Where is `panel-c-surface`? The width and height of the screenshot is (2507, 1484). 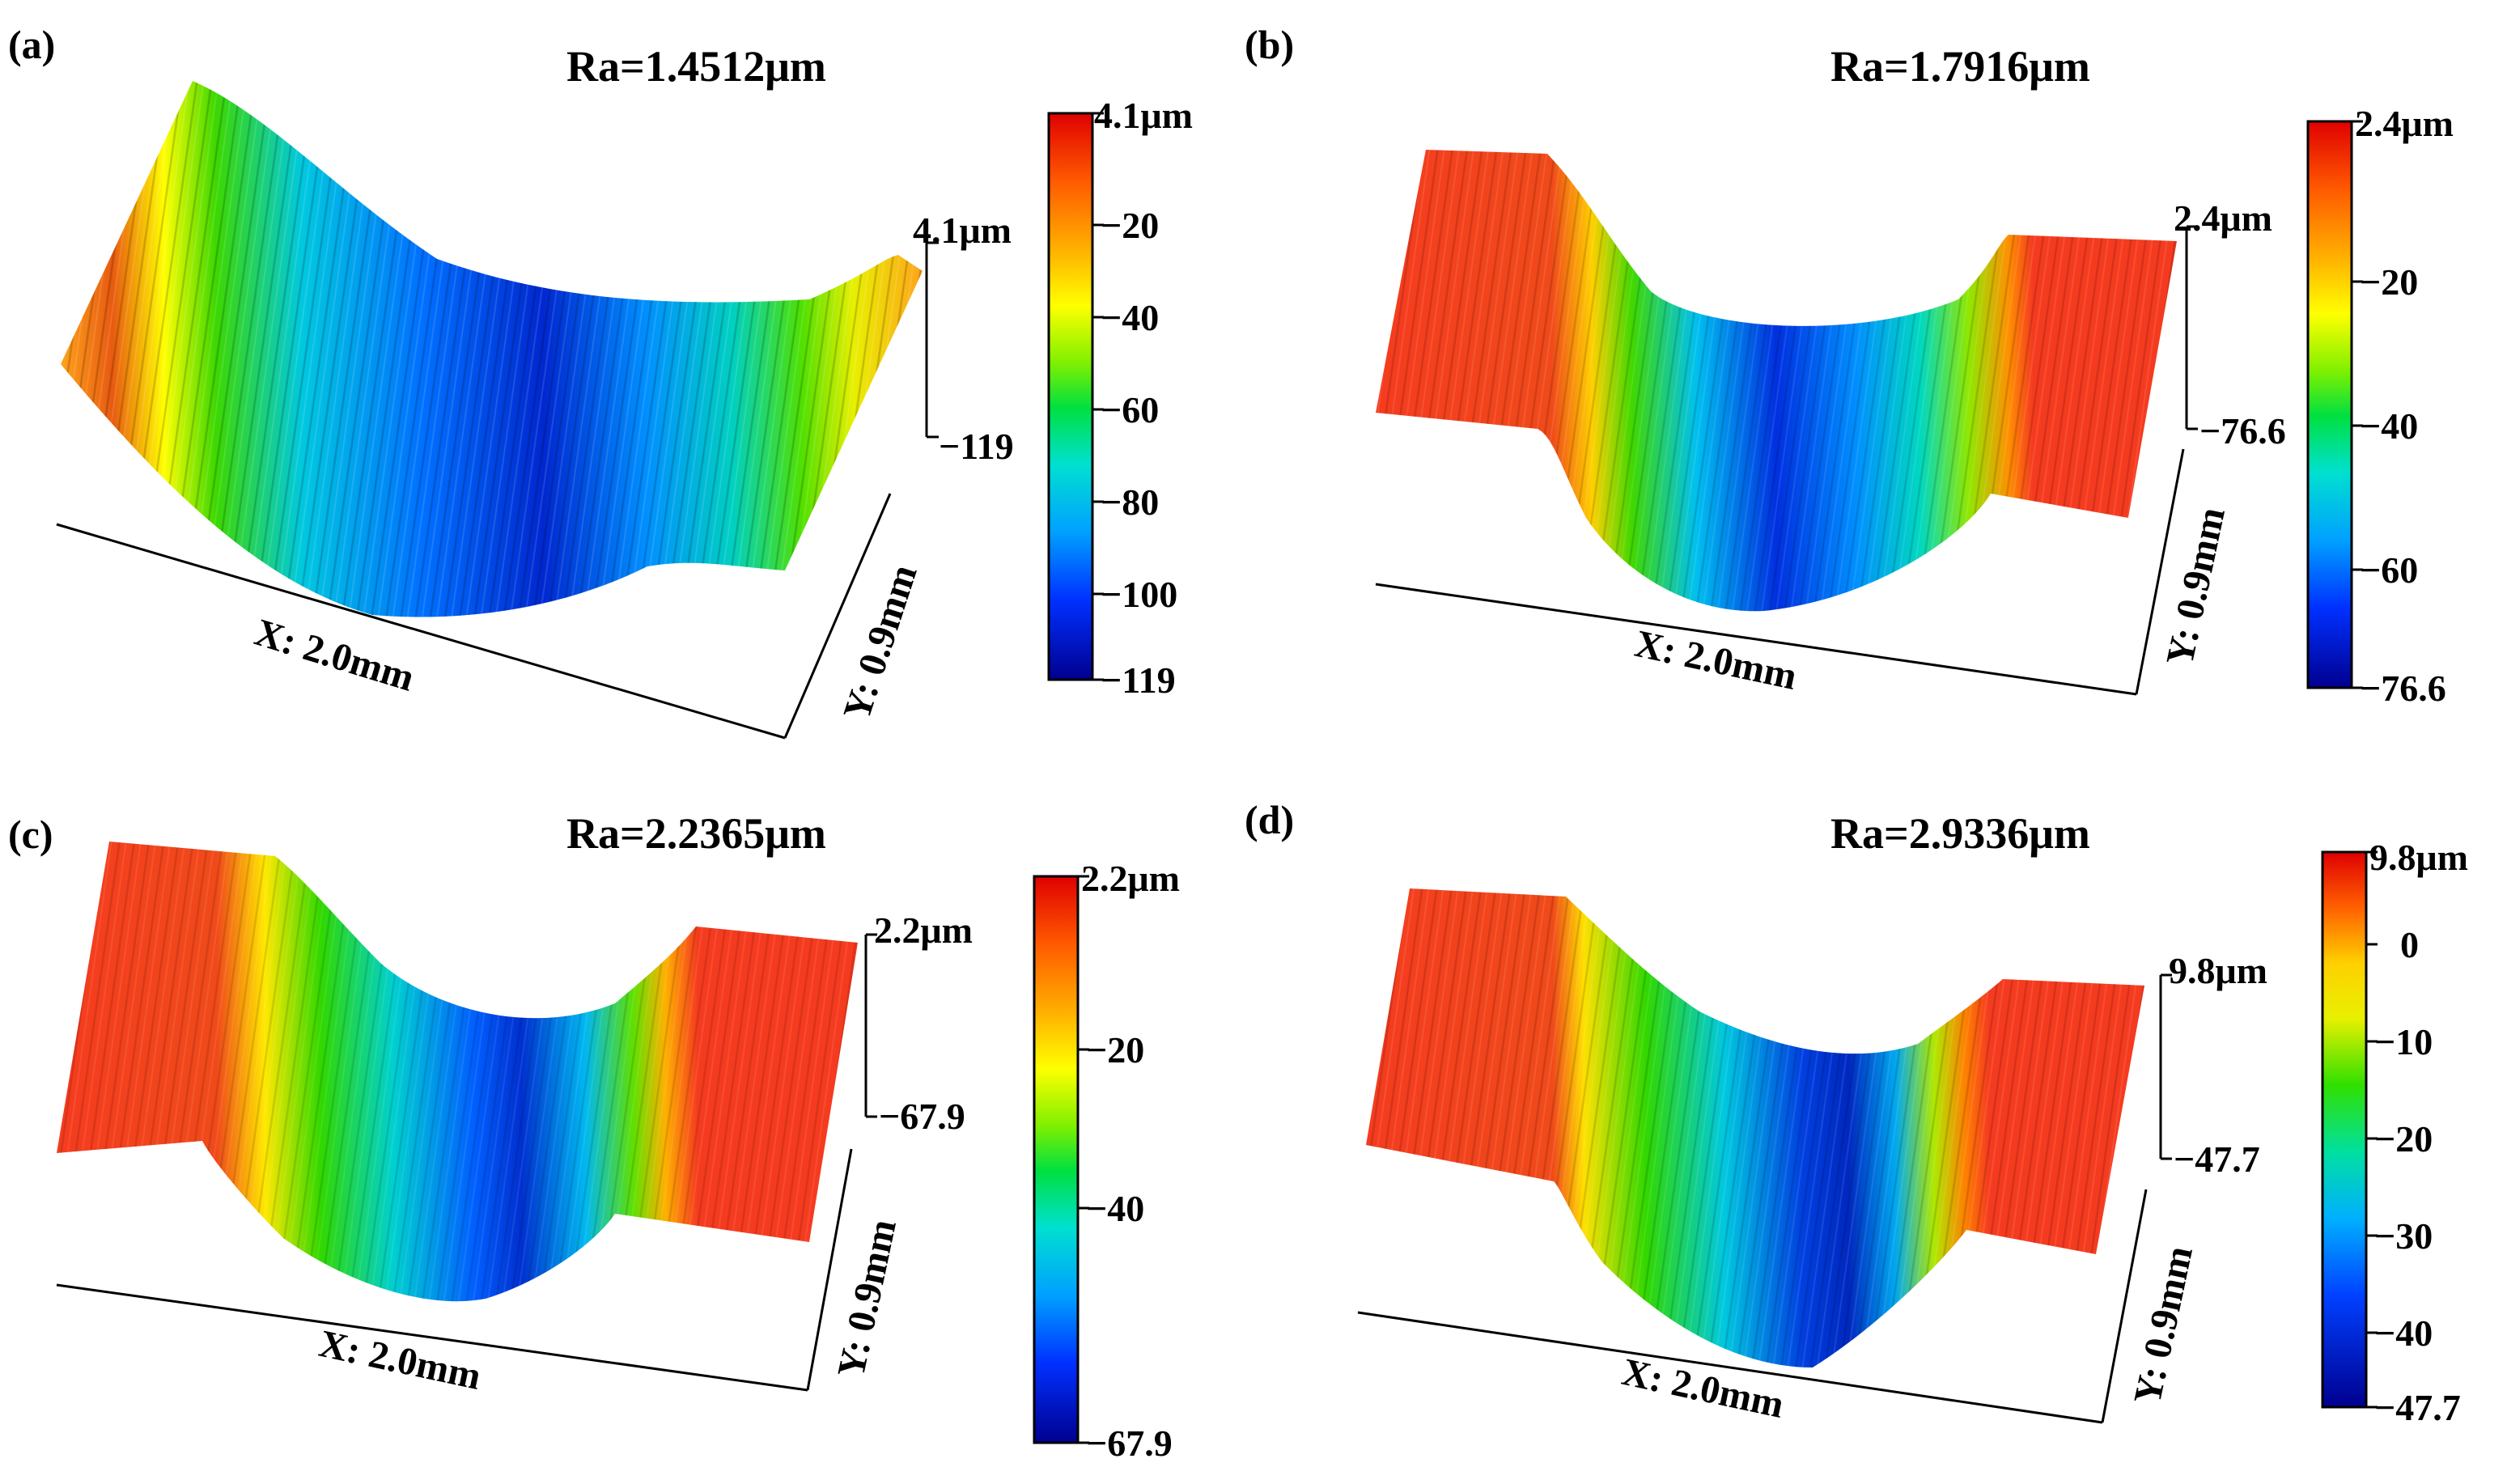 panel-c-surface is located at coordinates (457, 1072).